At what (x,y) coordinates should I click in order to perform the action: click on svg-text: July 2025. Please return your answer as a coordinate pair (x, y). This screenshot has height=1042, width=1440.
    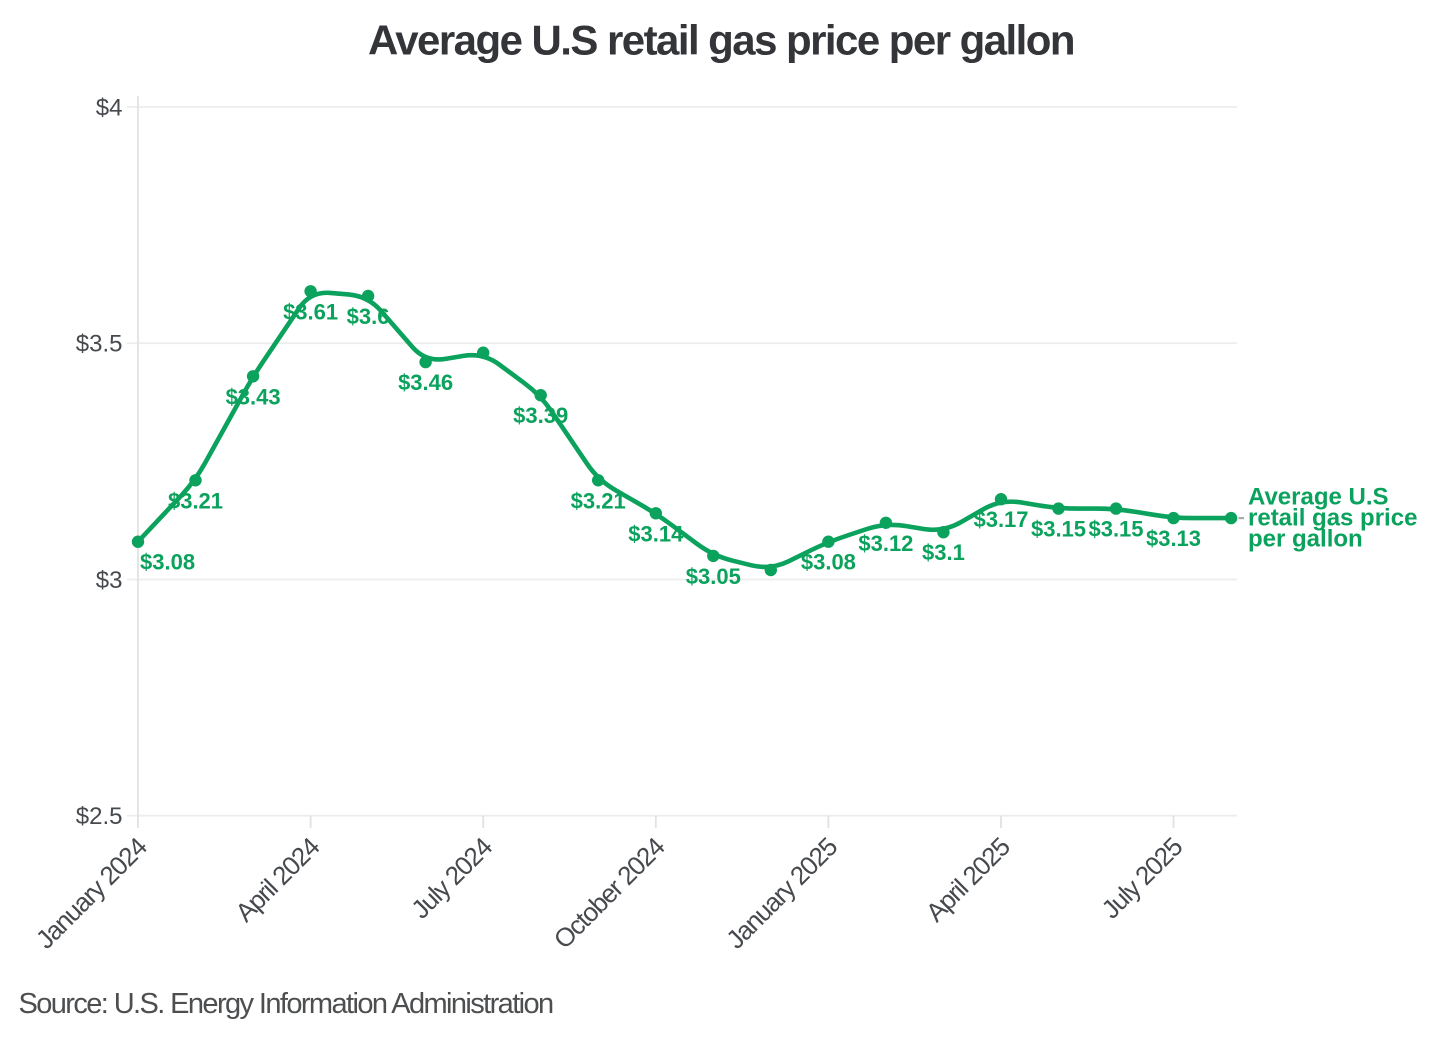
    Looking at the image, I should click on (1141, 878).